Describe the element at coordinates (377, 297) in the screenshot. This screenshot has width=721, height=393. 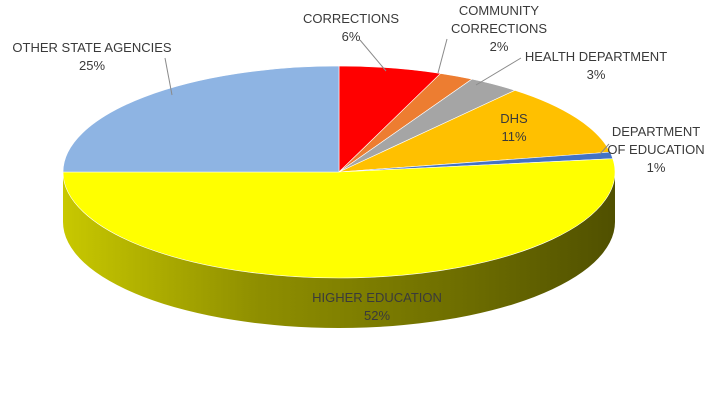
I see `slice-name-label: HIGHER EDUCATION` at that location.